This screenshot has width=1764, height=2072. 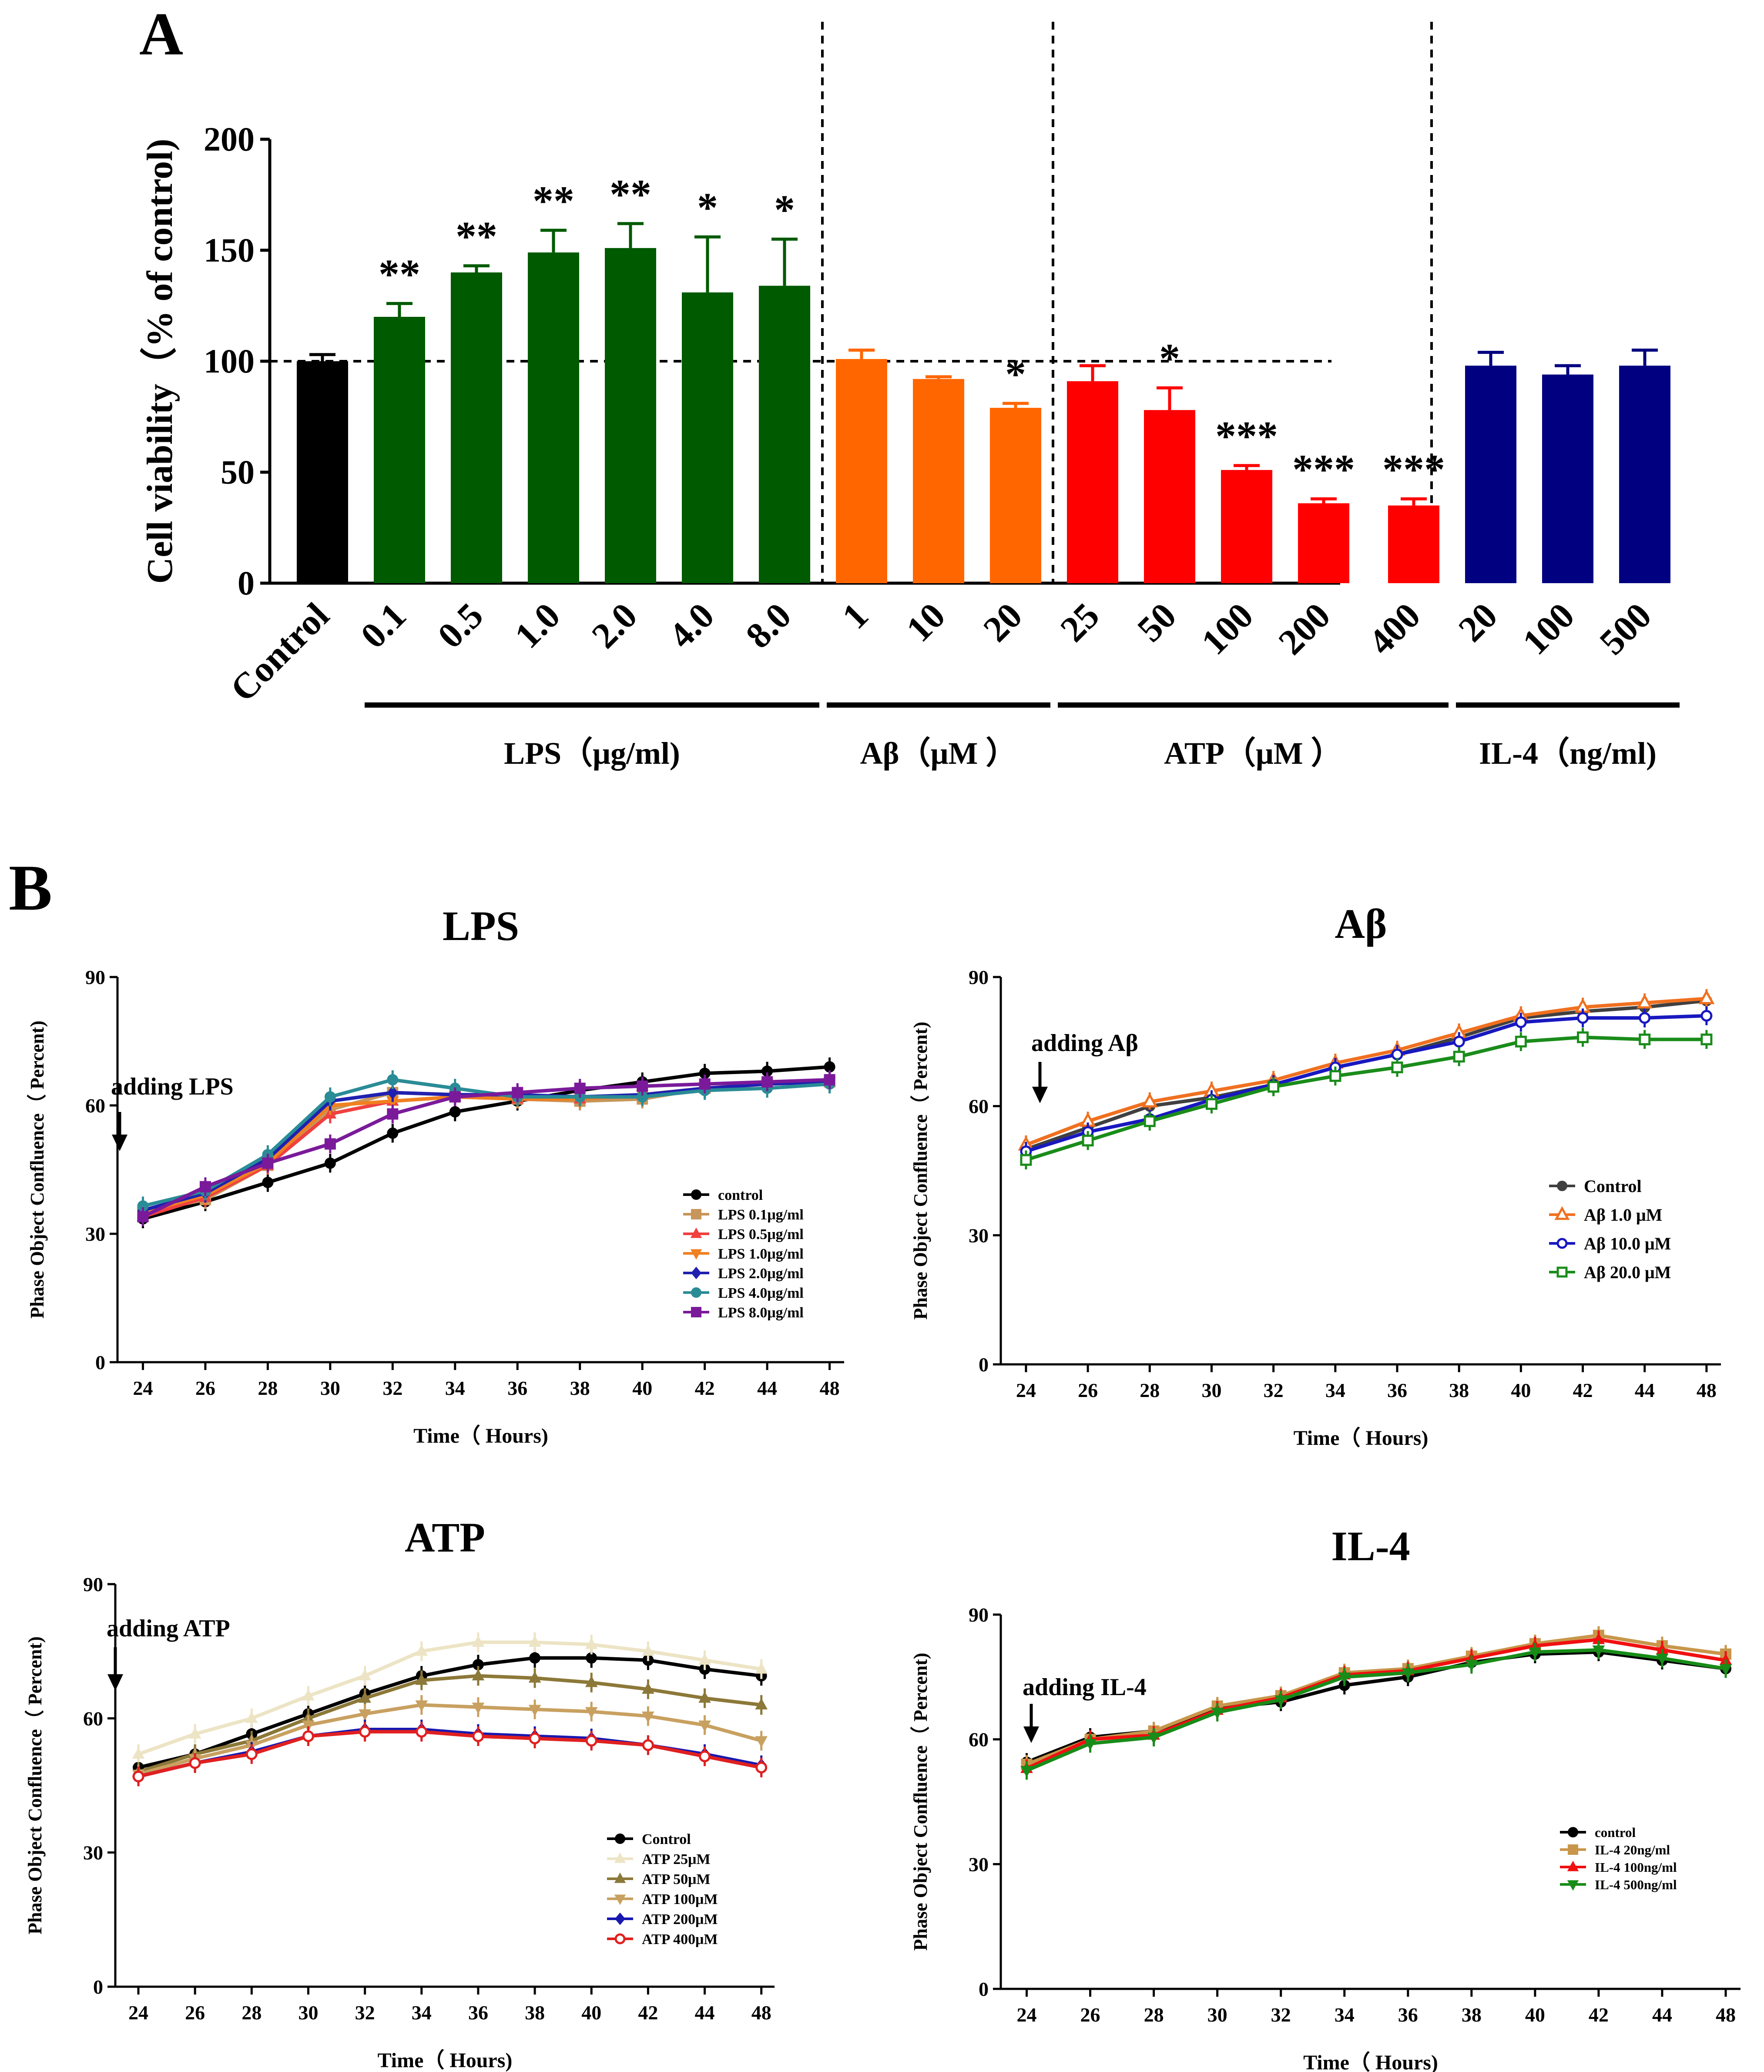 I want to click on event-annotation: adding IL-4, so click(x=1085, y=1688).